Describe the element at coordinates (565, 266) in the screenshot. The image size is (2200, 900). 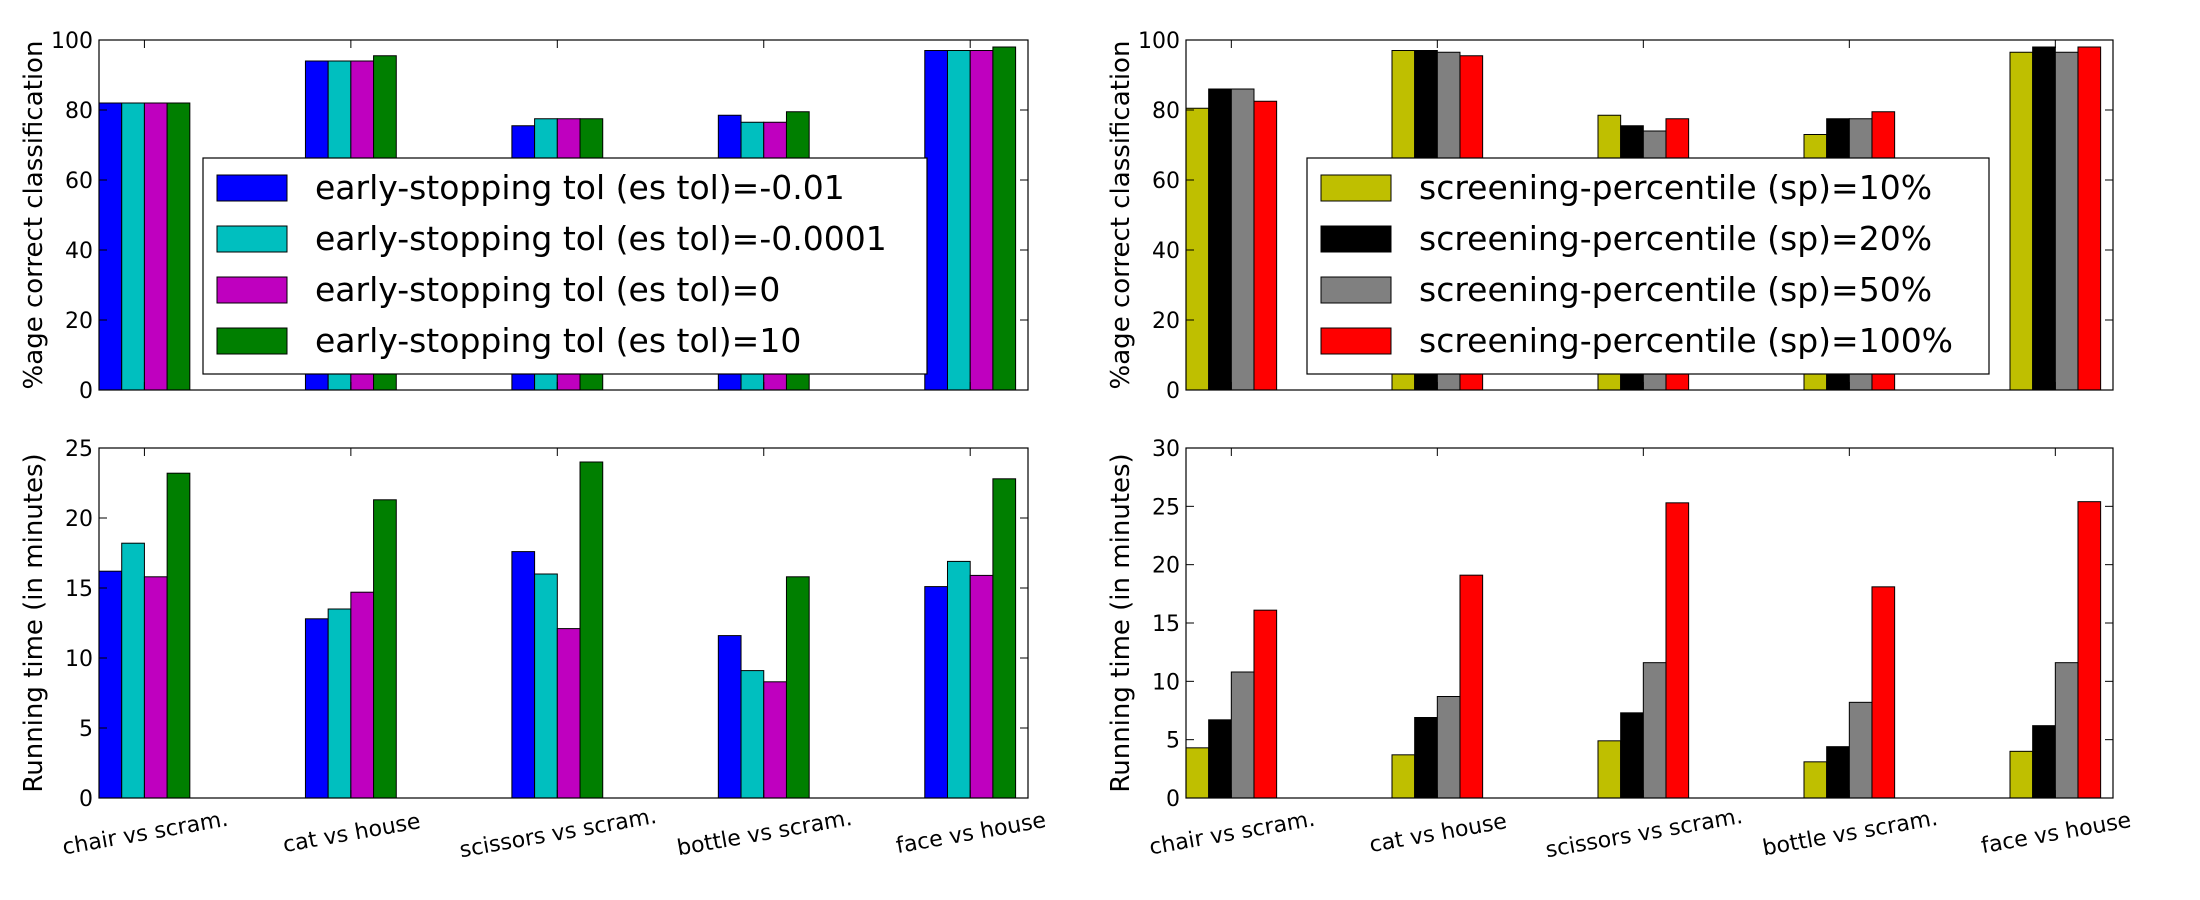
I see `chart-acc-es-legend-box` at that location.